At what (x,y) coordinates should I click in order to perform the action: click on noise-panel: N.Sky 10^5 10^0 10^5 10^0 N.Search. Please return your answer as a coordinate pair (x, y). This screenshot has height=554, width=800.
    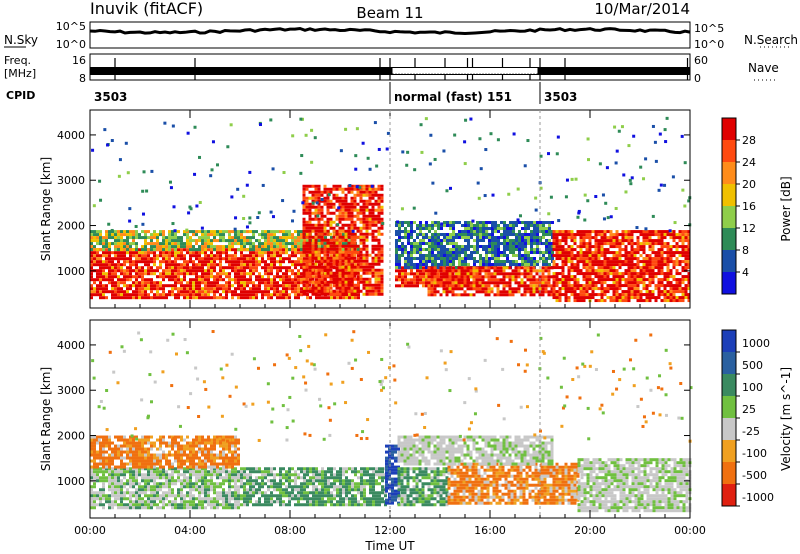
    Looking at the image, I should click on (401, 35).